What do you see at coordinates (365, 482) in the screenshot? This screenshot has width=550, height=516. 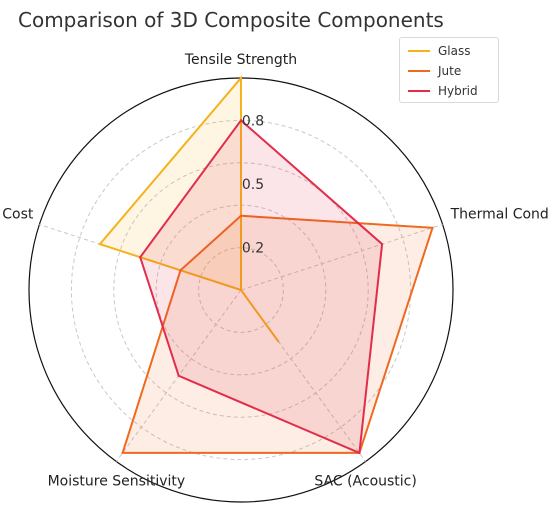 I see `axis-label-sac-acoustic: SAC (Acoustic)` at bounding box center [365, 482].